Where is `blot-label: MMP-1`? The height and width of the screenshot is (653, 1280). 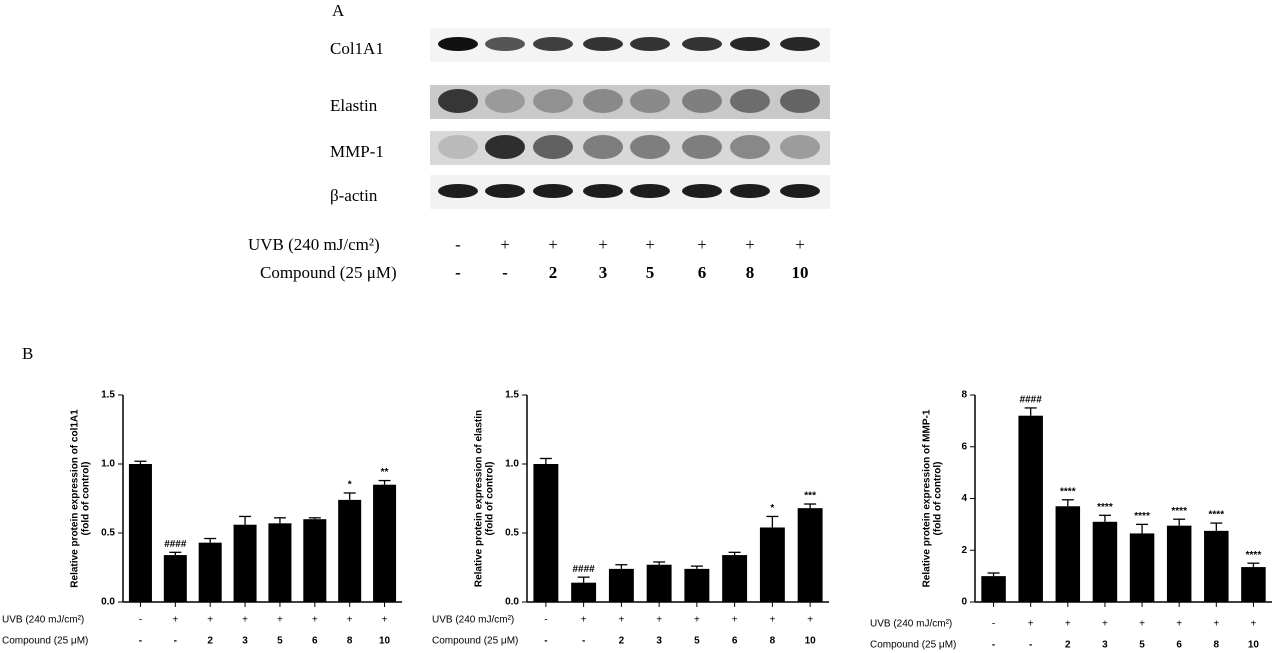 blot-label: MMP-1 is located at coordinates (357, 151).